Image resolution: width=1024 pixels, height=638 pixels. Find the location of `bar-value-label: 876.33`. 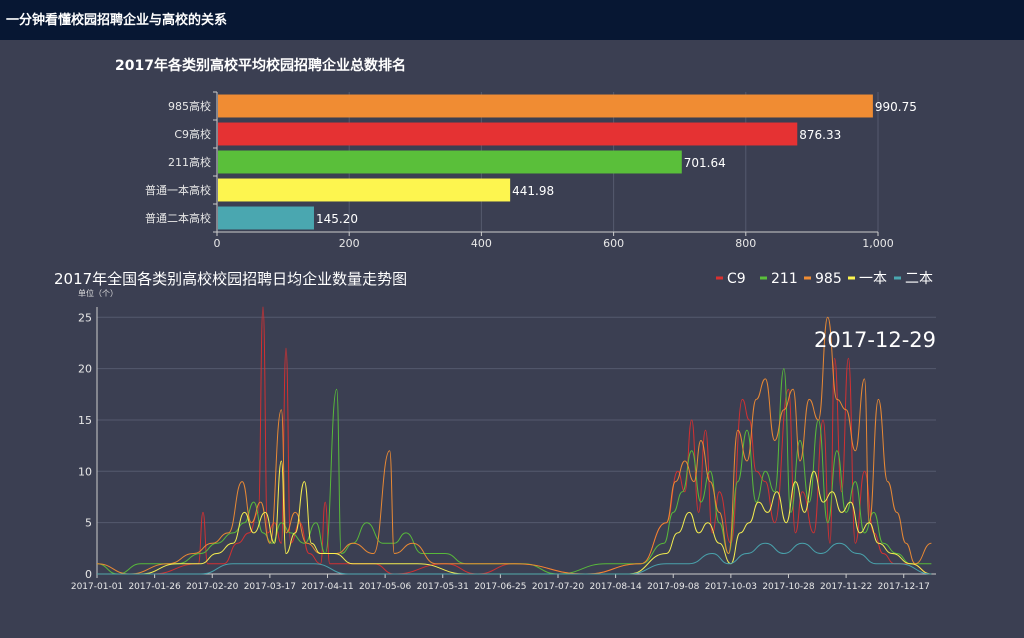

bar-value-label: 876.33 is located at coordinates (820, 135).